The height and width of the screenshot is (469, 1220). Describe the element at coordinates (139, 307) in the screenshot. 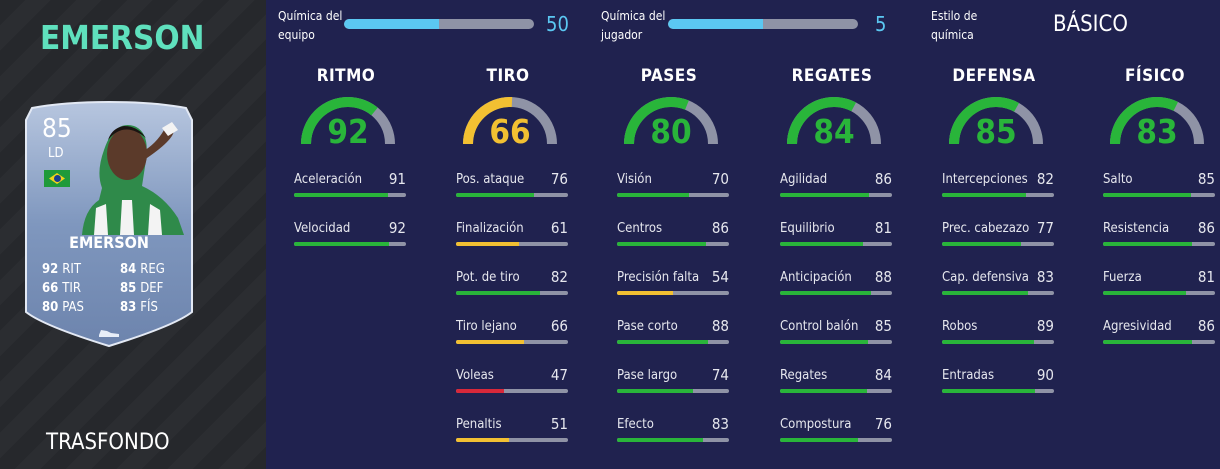

I see `card-stat-fis: 83 FÍS` at that location.